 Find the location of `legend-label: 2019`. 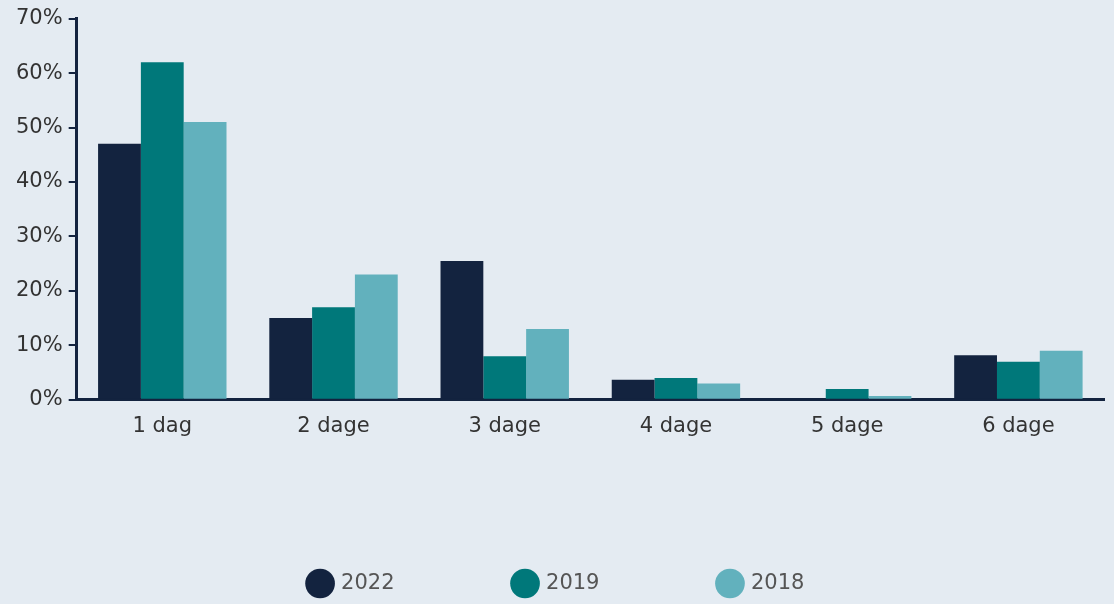

legend-label: 2019 is located at coordinates (573, 581).